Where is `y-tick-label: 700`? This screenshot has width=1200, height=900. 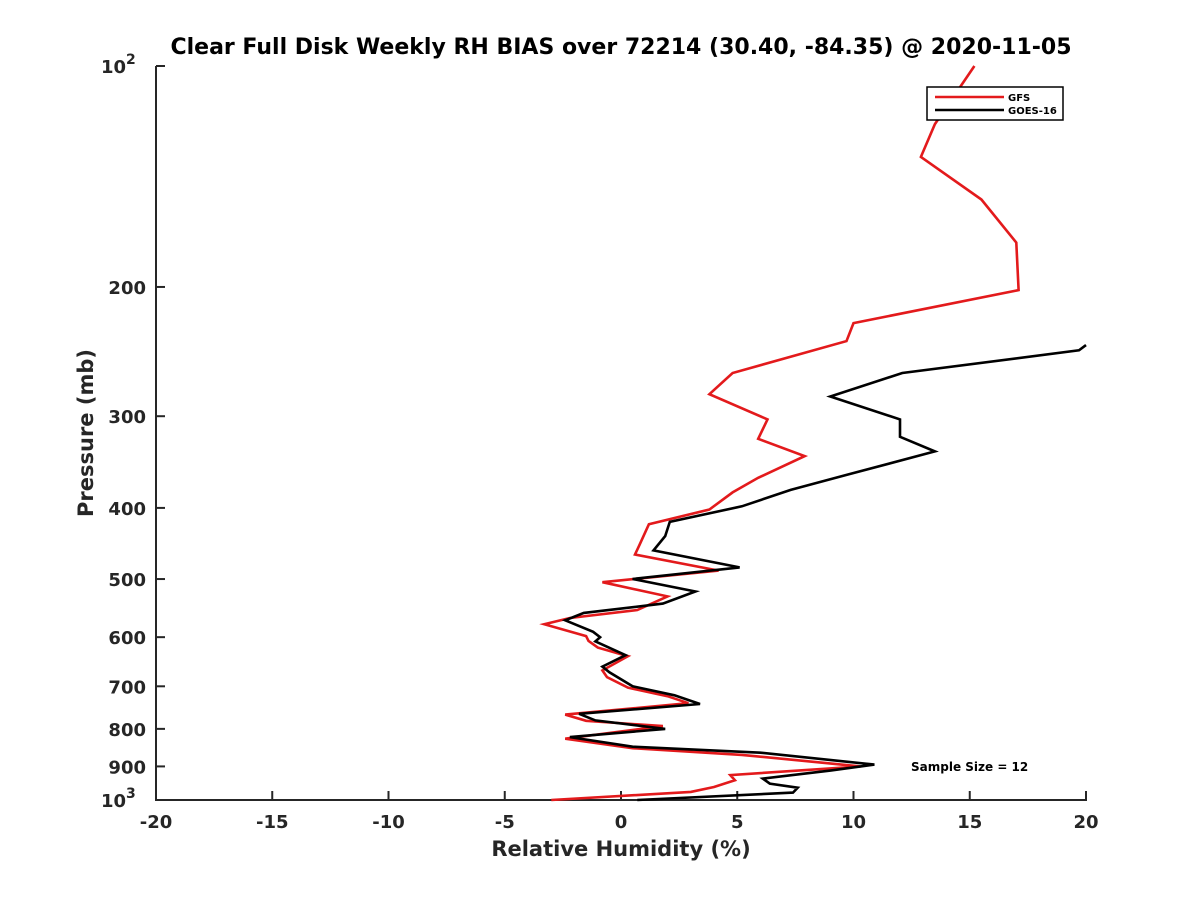
y-tick-label: 700 is located at coordinates (127, 687).